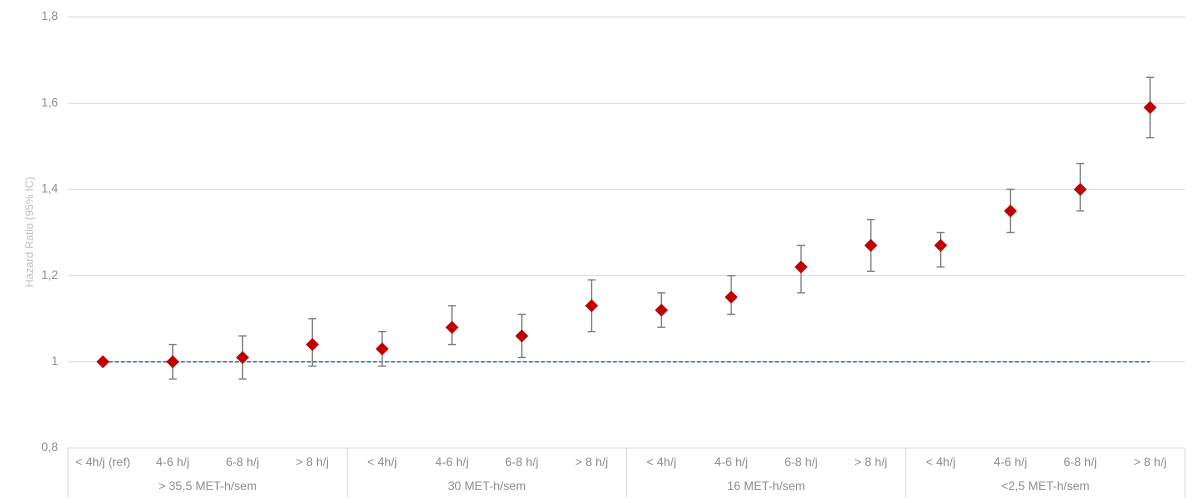 This screenshot has width=1200, height=503. Describe the element at coordinates (487, 486) in the screenshot. I see `group-label: 30 MET-h/sem` at that location.